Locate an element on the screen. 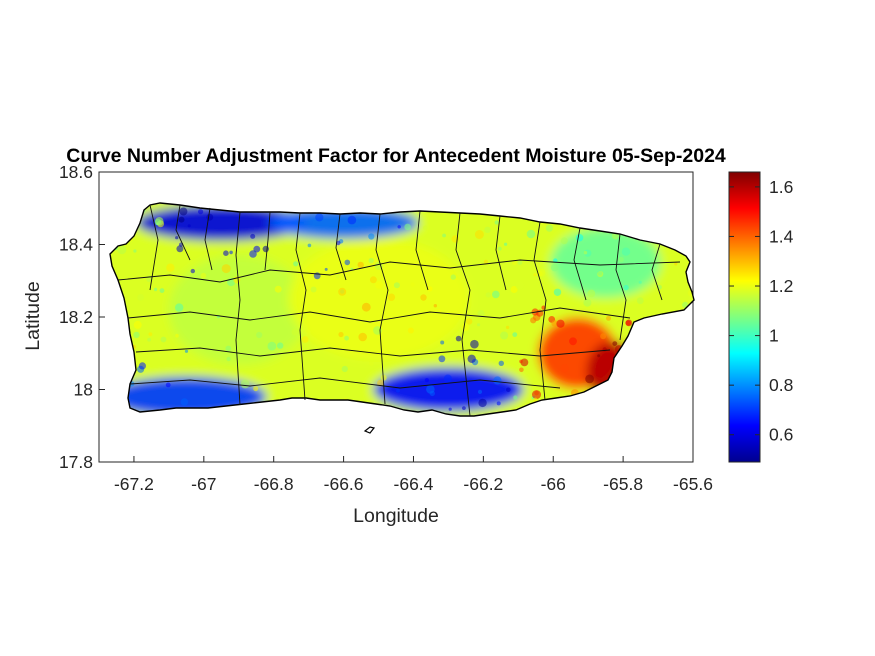 This screenshot has width=875, height=656. y-axis-label: Latitude is located at coordinates (33, 315).